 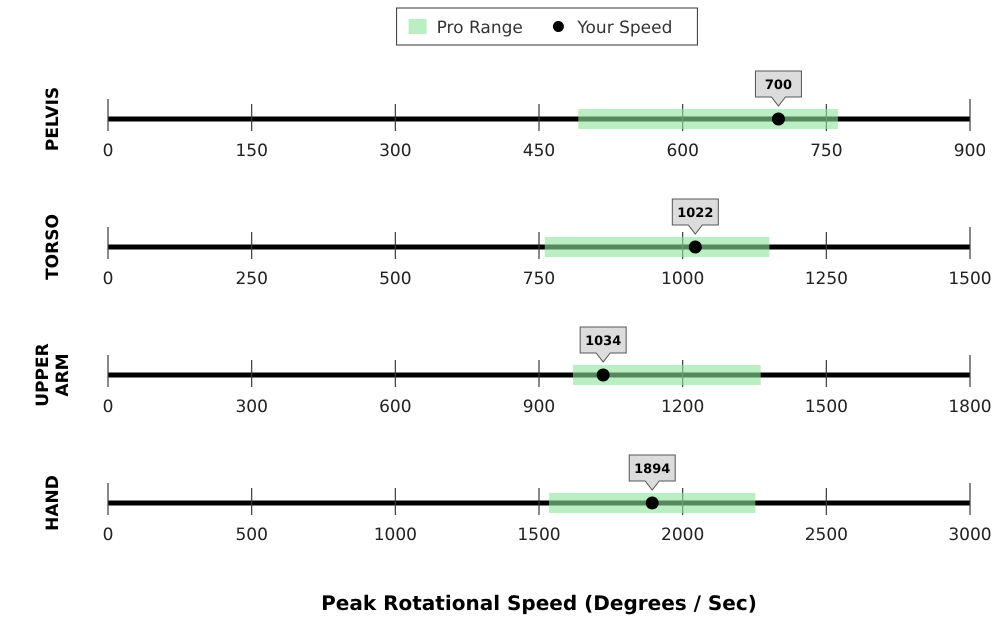 I want to click on y-tick-label: TORSO, so click(x=53, y=247).